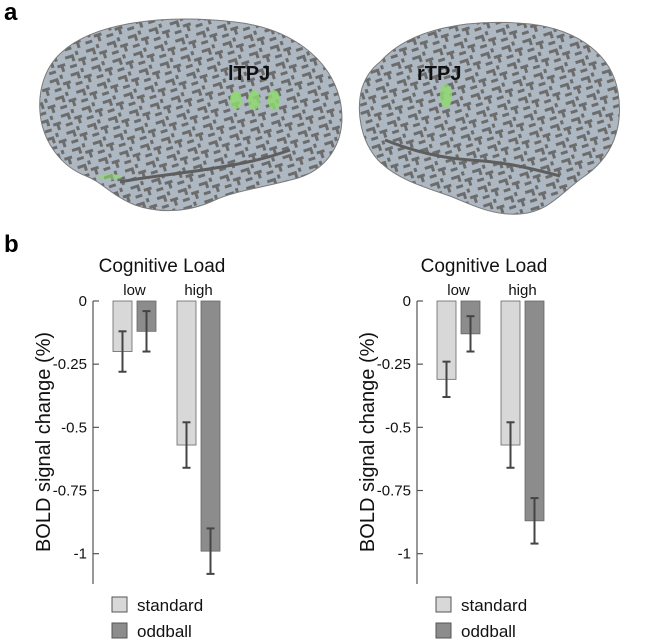 This screenshot has width=661, height=641. I want to click on panel-a-label: a, so click(11, 13).